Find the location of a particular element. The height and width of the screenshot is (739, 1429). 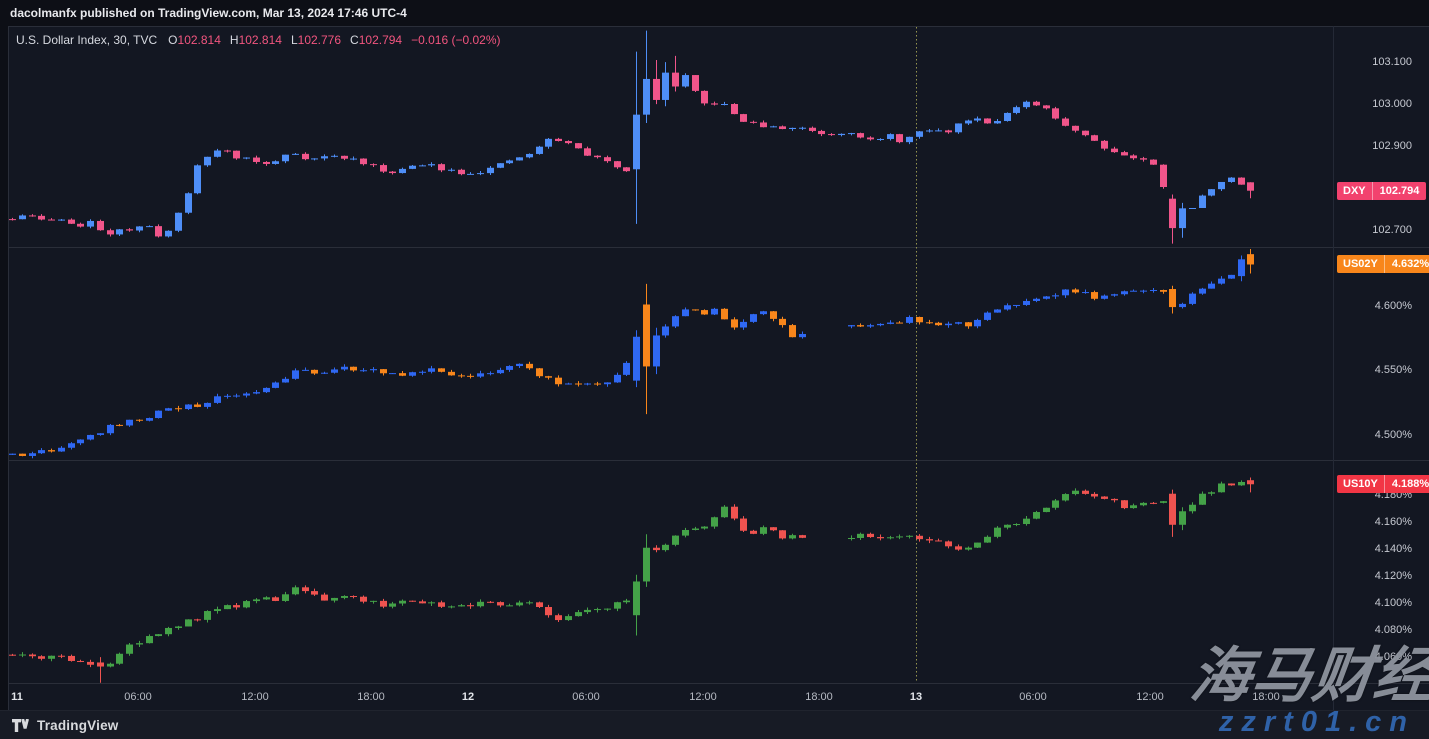

watermark-url: zzrt01.cn is located at coordinates (1316, 722).